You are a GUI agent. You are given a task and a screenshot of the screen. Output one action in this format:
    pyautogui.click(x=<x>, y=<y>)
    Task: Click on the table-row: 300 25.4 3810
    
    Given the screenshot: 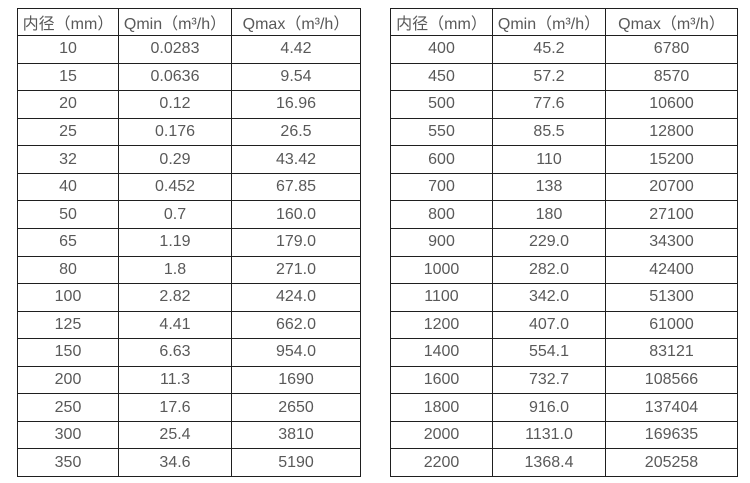 What is the action you would take?
    pyautogui.click(x=189, y=435)
    